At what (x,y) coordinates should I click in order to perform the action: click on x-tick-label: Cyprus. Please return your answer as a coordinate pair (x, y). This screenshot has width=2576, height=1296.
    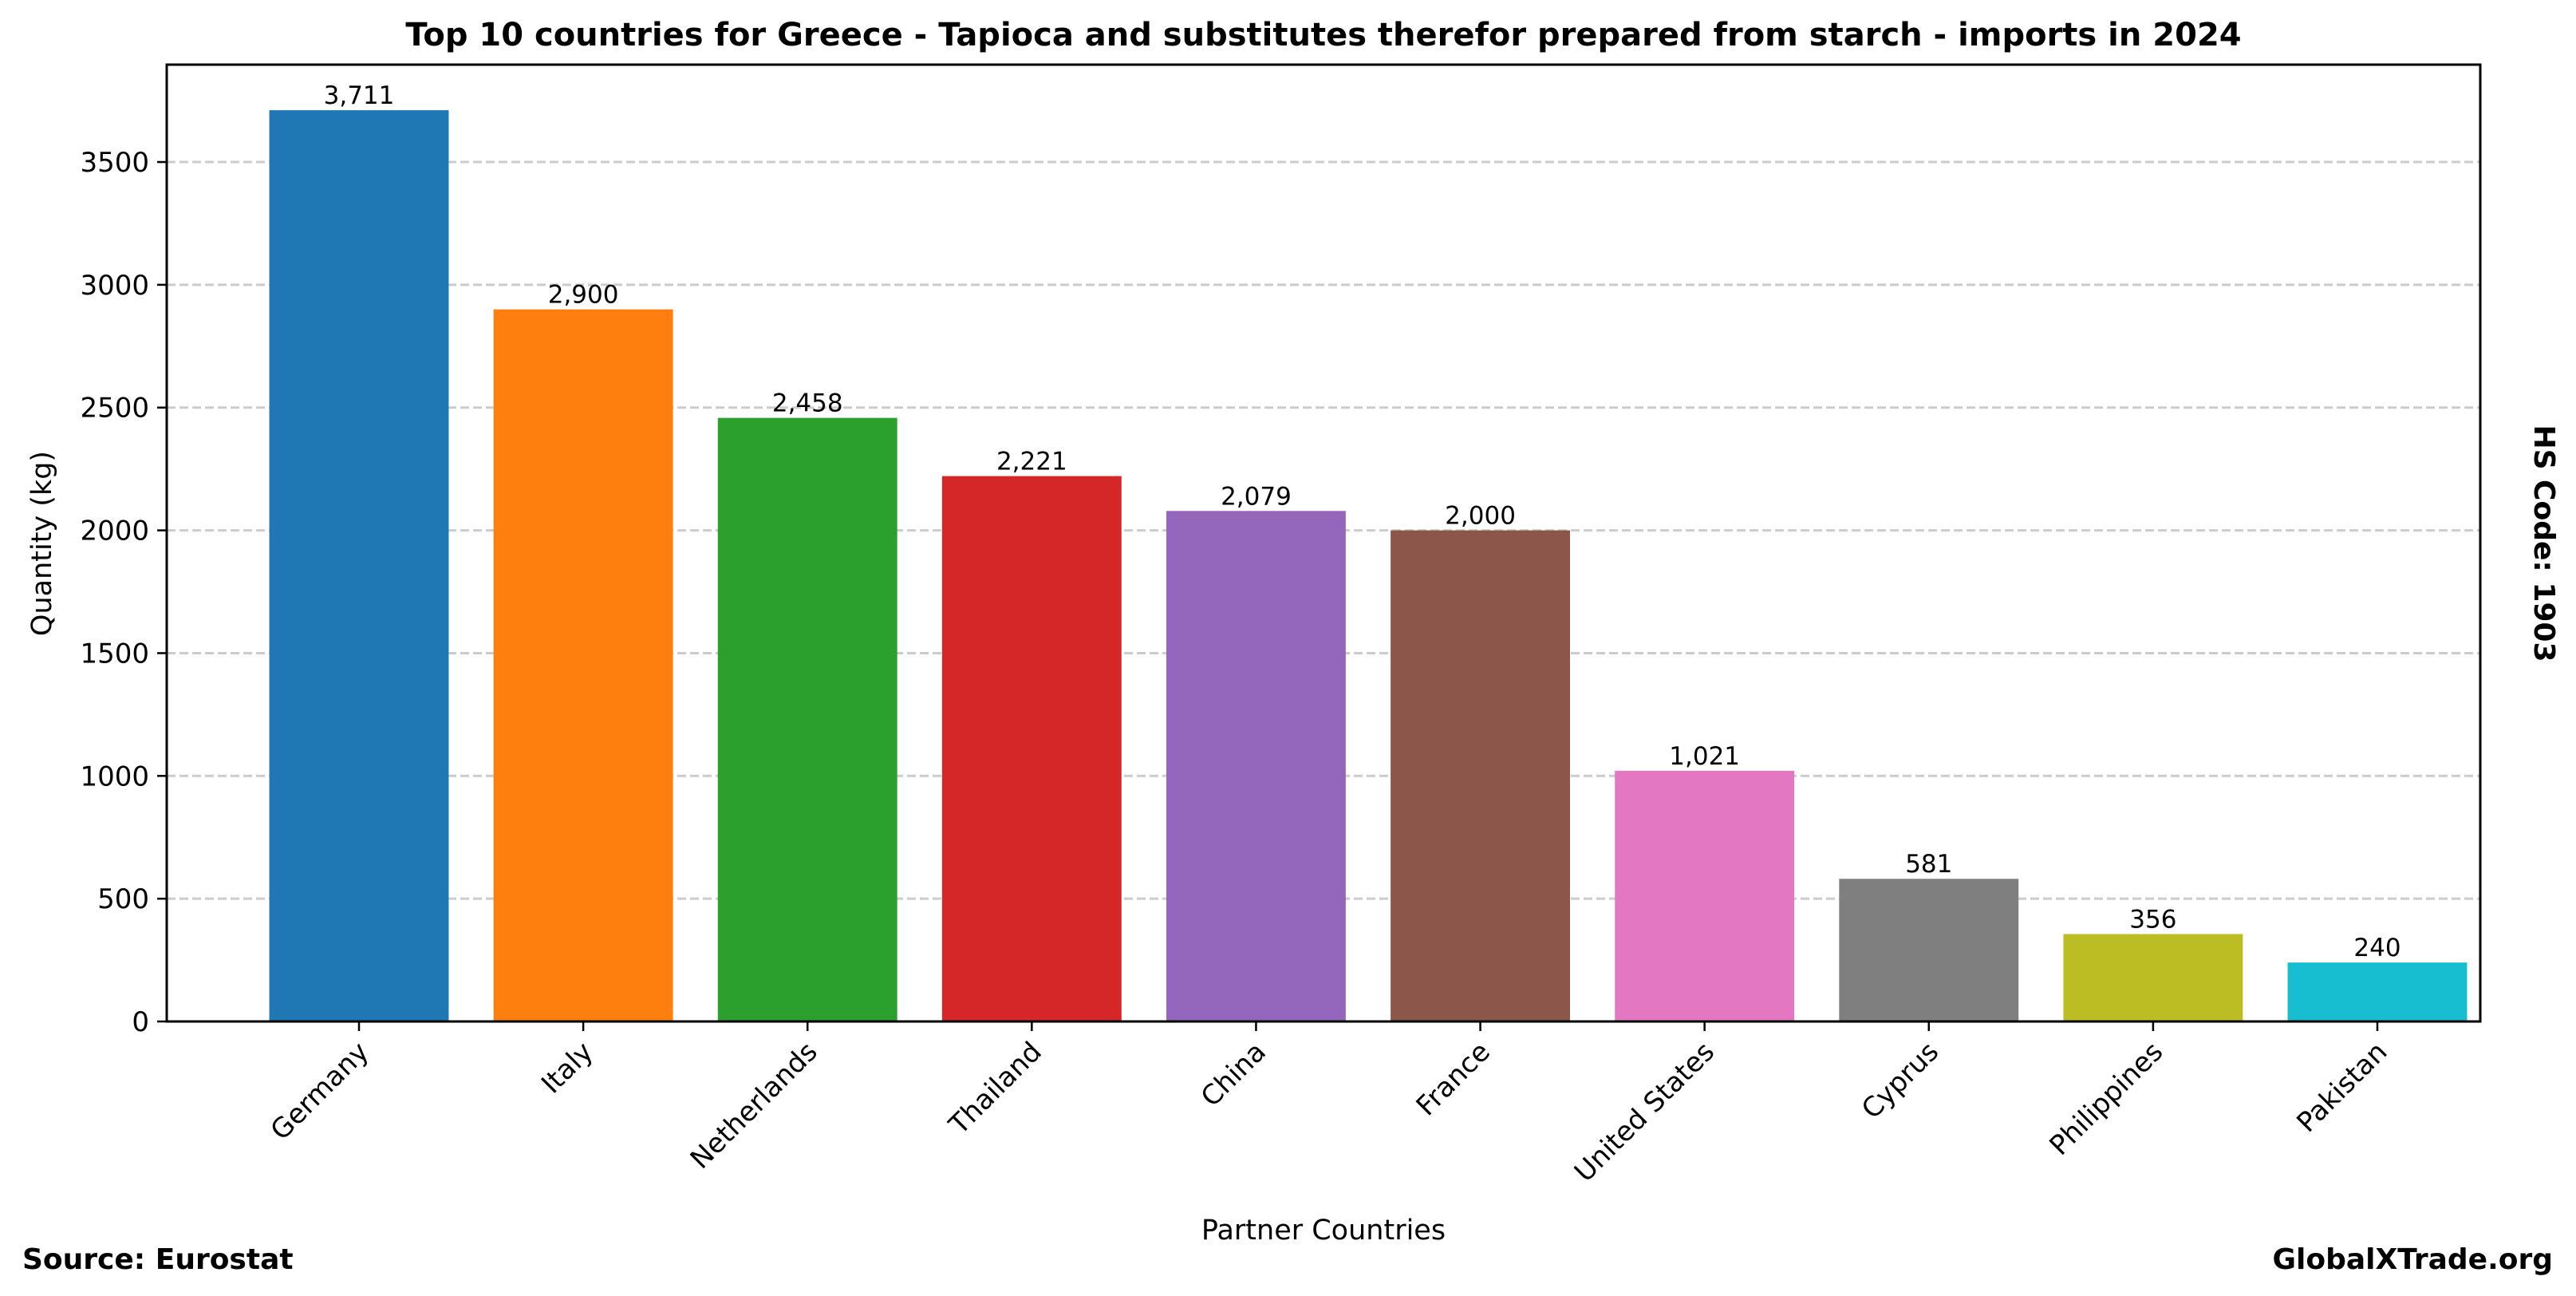
    Looking at the image, I should click on (1900, 1080).